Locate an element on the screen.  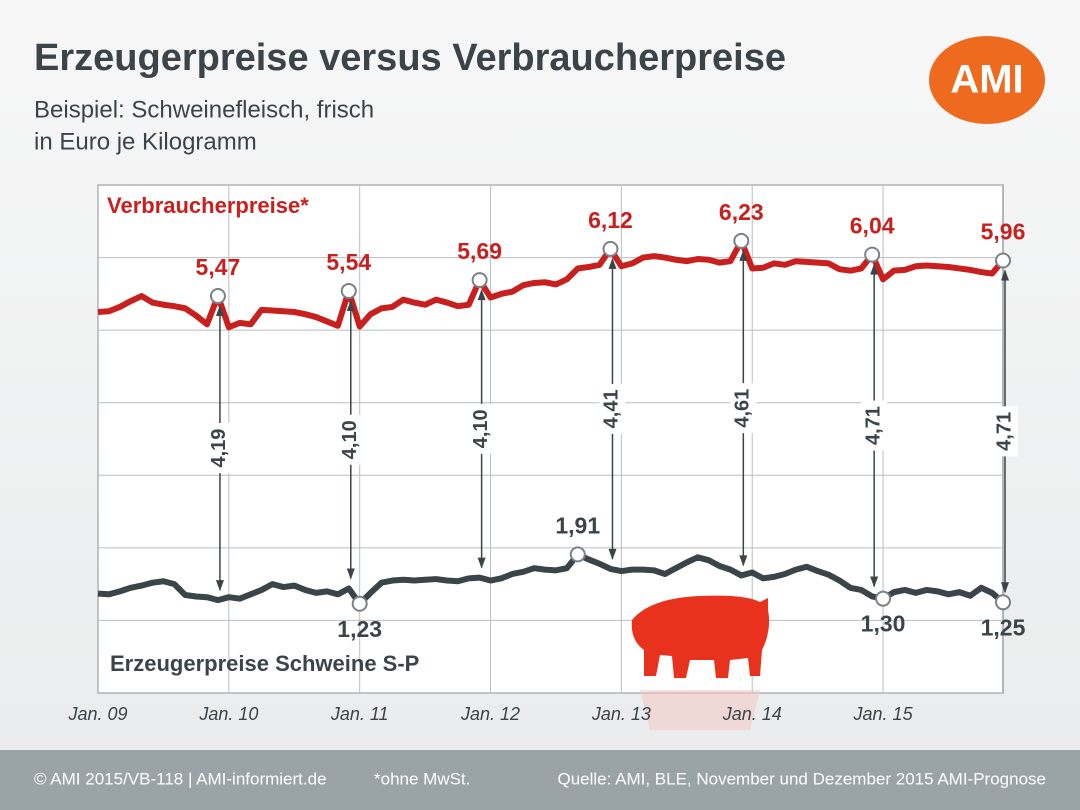
data-label: 6,04 is located at coordinates (872, 226).